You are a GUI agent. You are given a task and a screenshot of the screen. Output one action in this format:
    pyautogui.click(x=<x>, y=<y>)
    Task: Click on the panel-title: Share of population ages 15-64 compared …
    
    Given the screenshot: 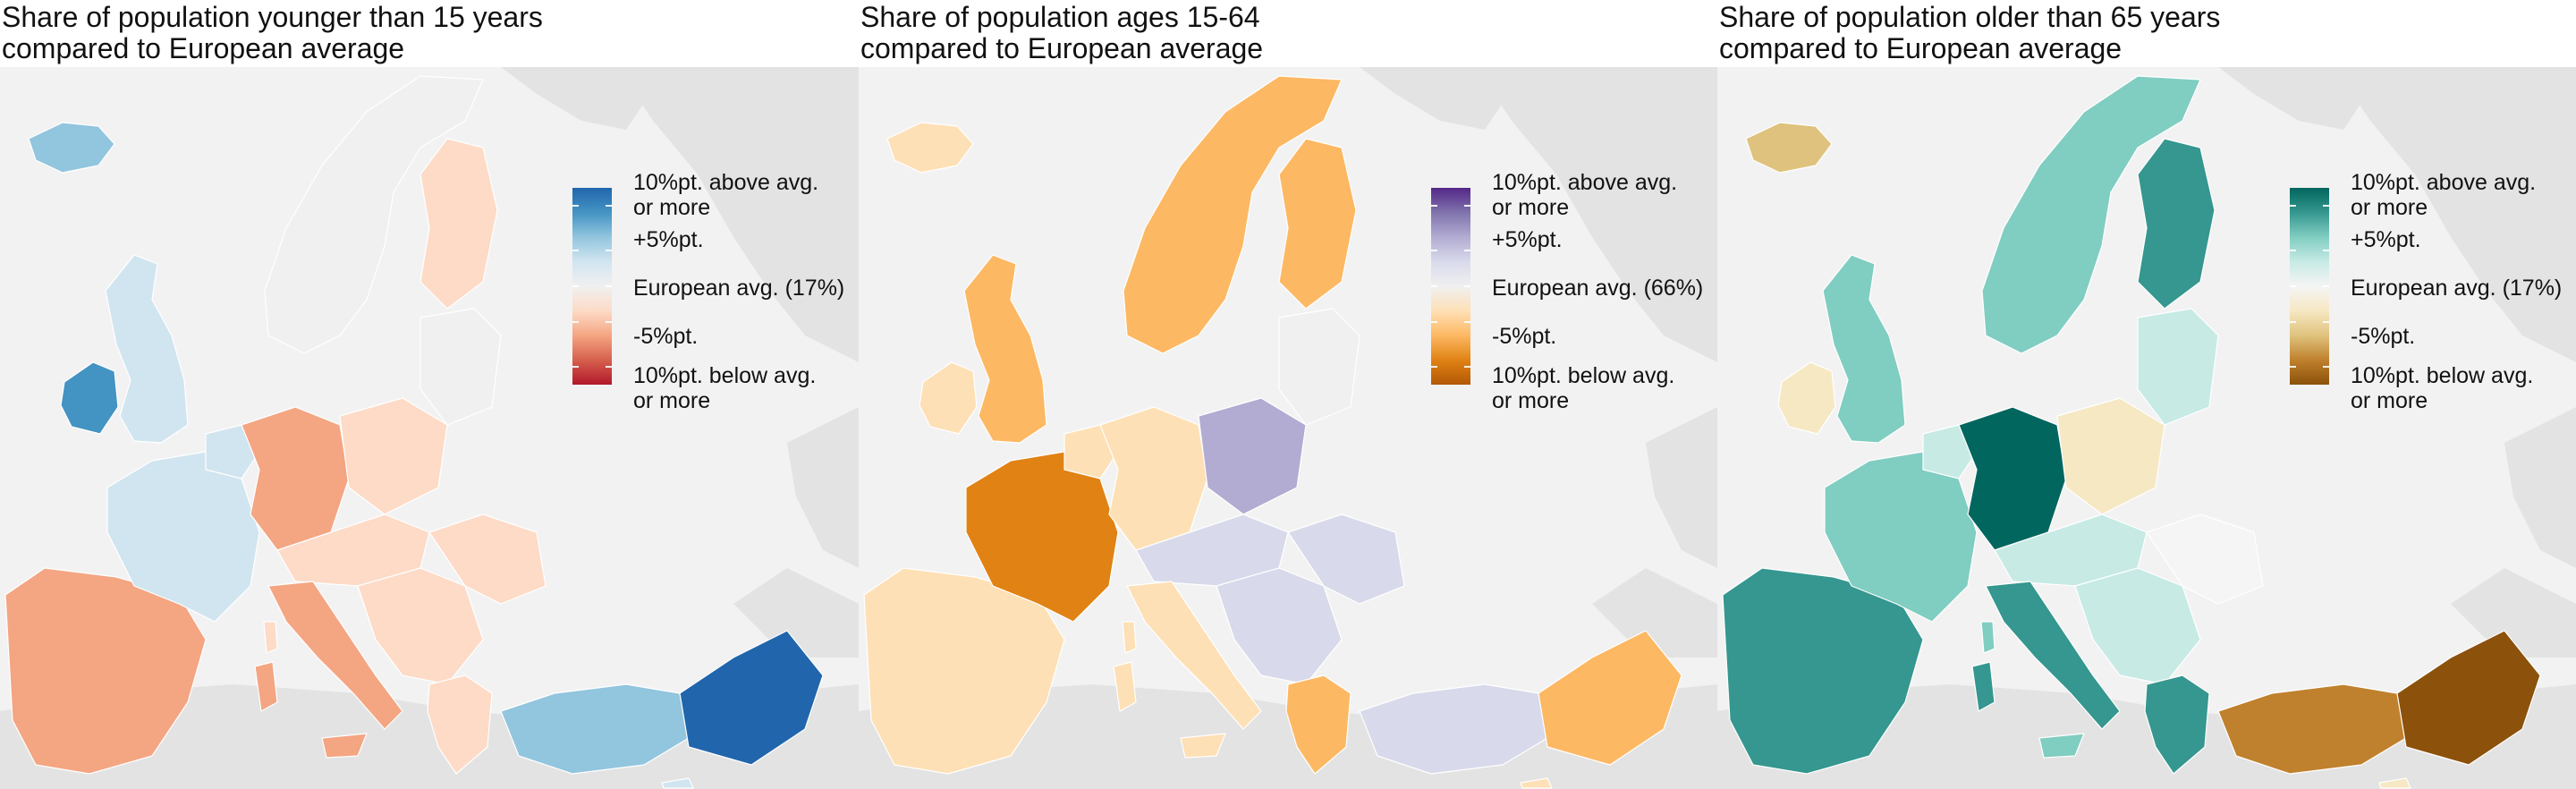 What is the action you would take?
    pyautogui.click(x=1061, y=33)
    